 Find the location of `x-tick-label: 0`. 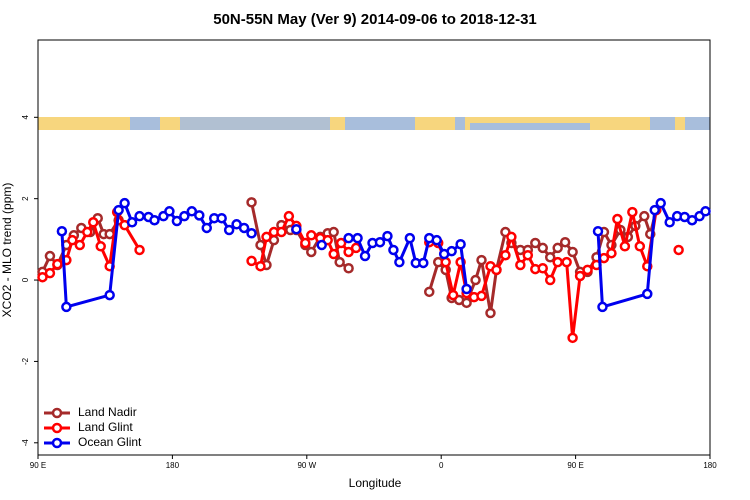

x-tick-label: 0 is located at coordinates (441, 465).